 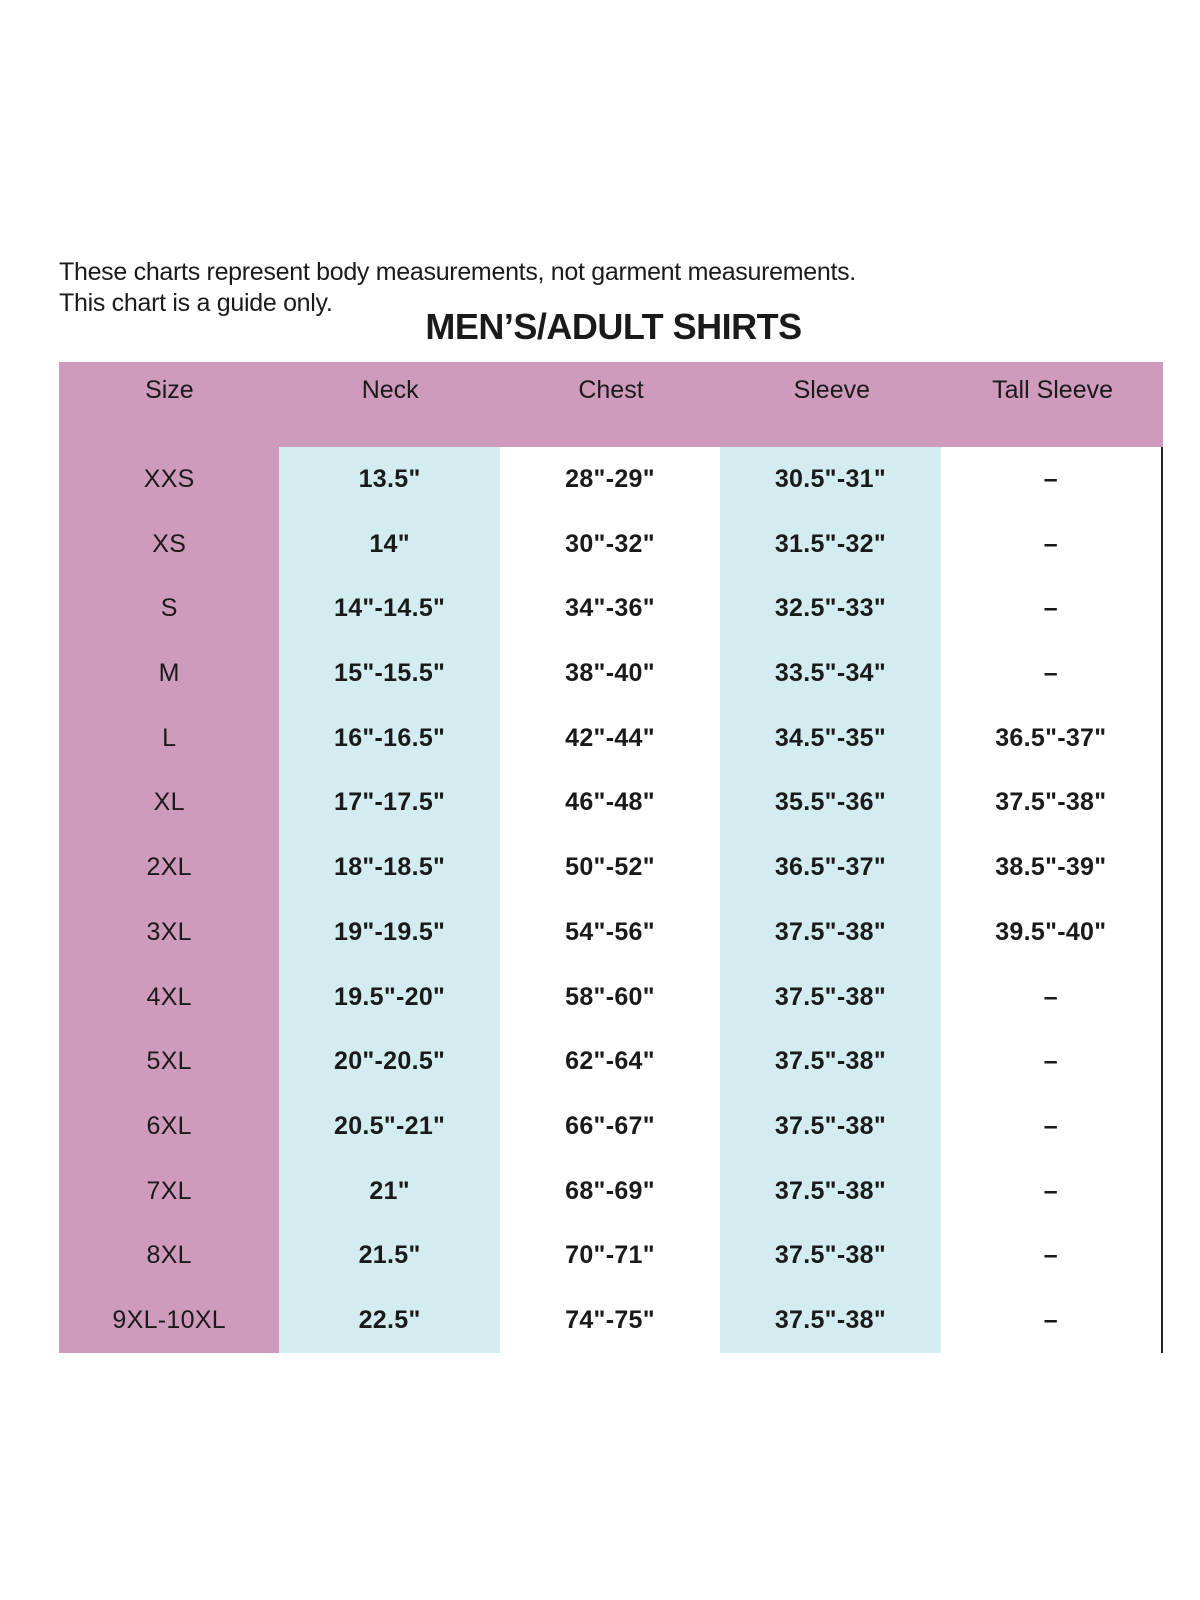 I want to click on cell-neck: 14", so click(x=389, y=544).